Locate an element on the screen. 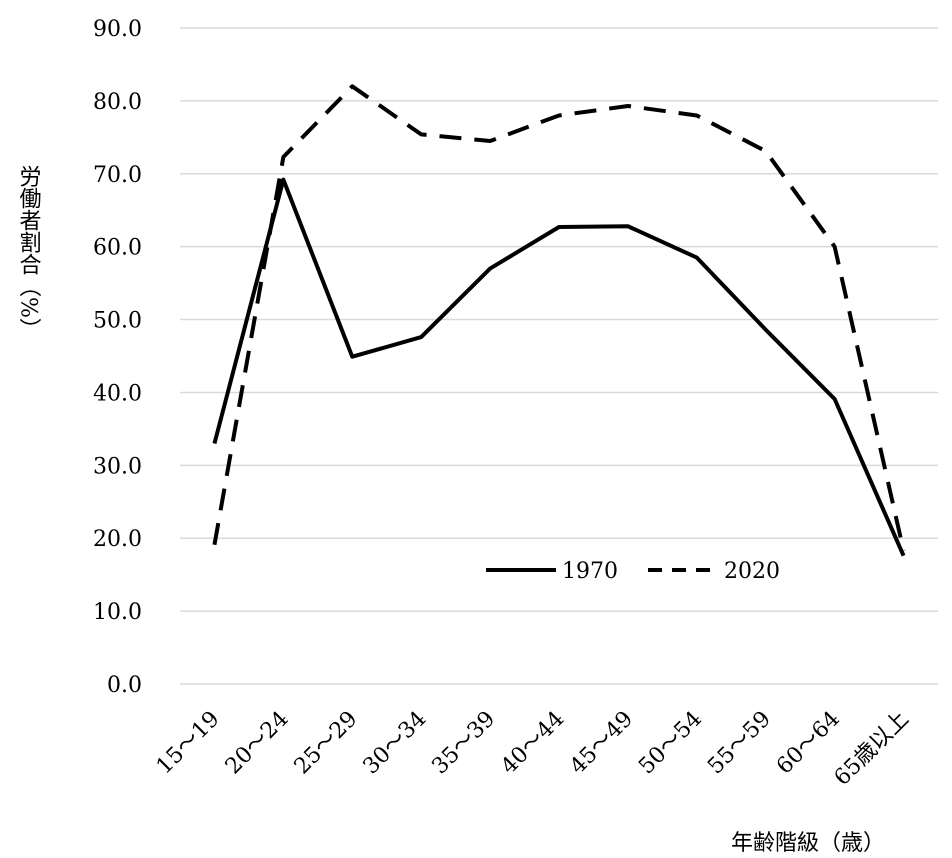  x-tick-label: 15〜19 is located at coordinates (188, 743).